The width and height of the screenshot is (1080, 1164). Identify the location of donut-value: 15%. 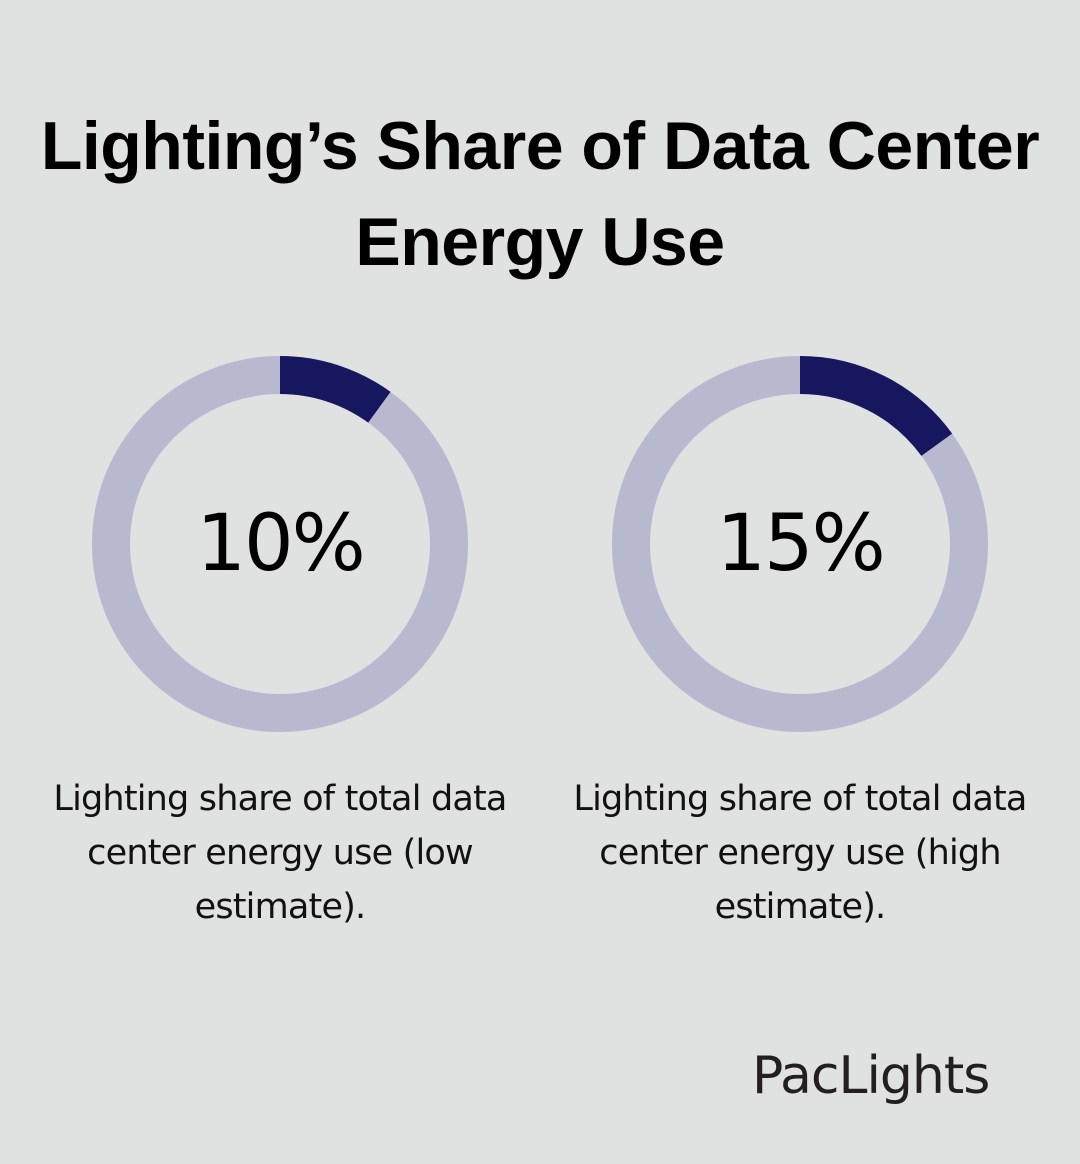
(800, 544).